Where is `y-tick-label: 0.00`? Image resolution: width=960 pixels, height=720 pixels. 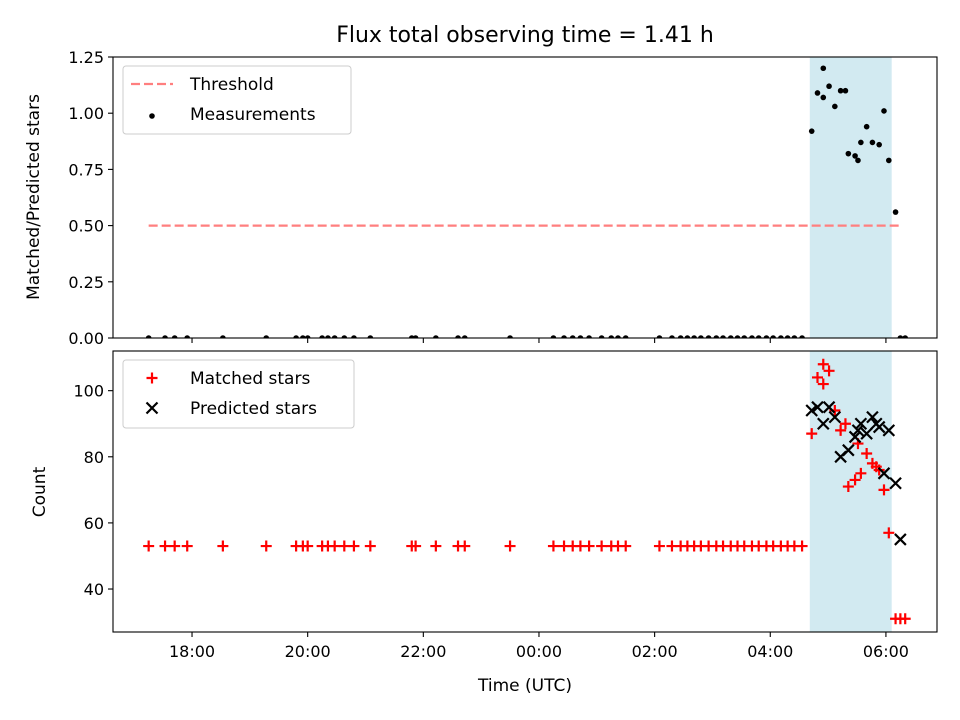
y-tick-label: 0.00 is located at coordinates (86, 338).